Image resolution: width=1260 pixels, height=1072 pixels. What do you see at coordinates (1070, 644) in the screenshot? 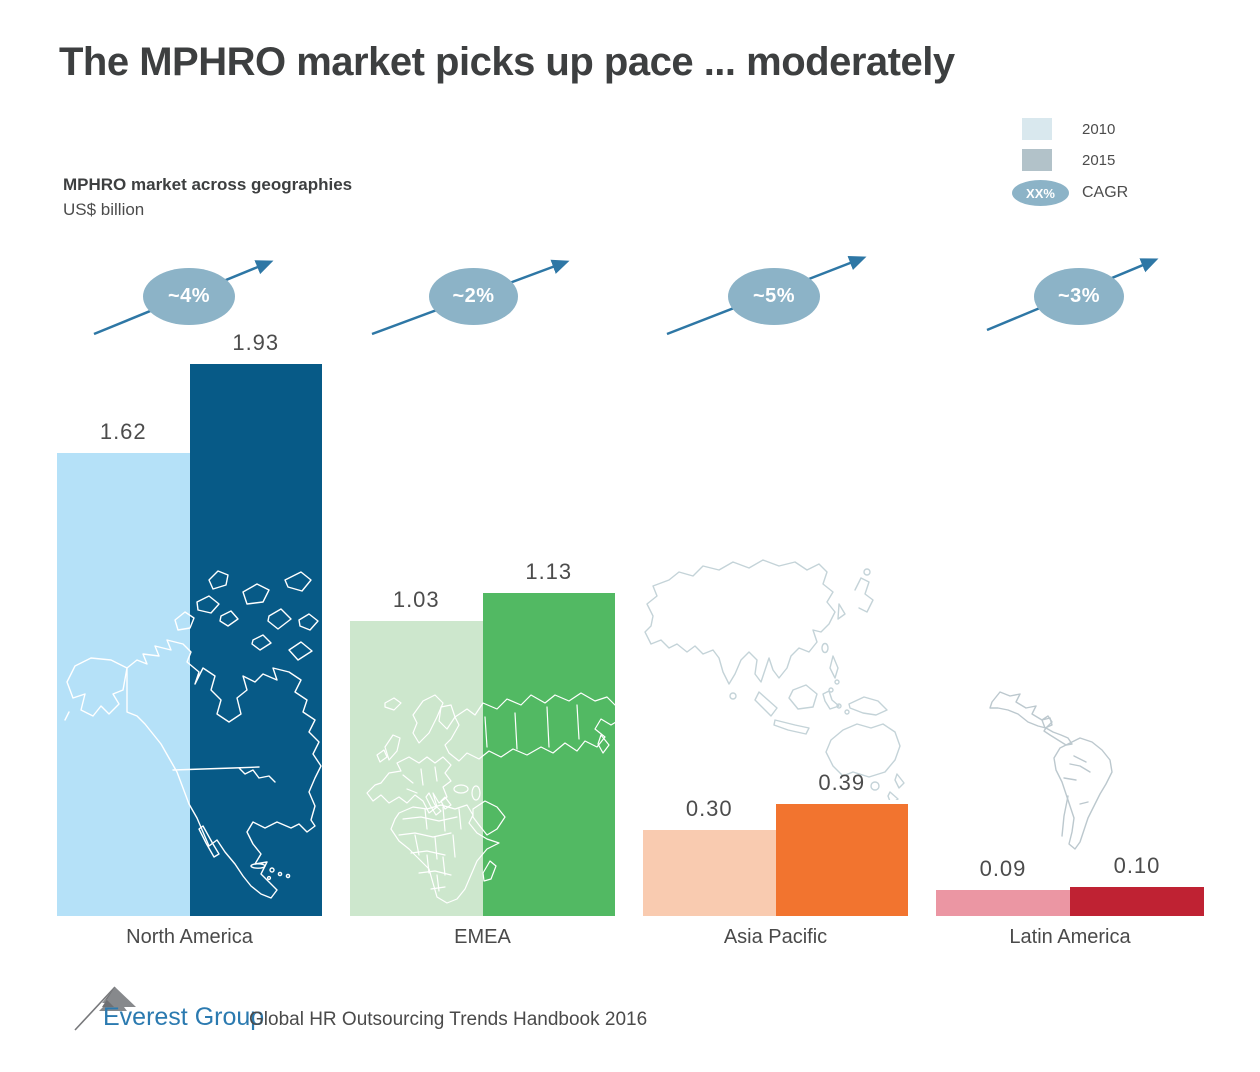
I see `group-latin-america: 0.09 0.10 Latin America` at bounding box center [1070, 644].